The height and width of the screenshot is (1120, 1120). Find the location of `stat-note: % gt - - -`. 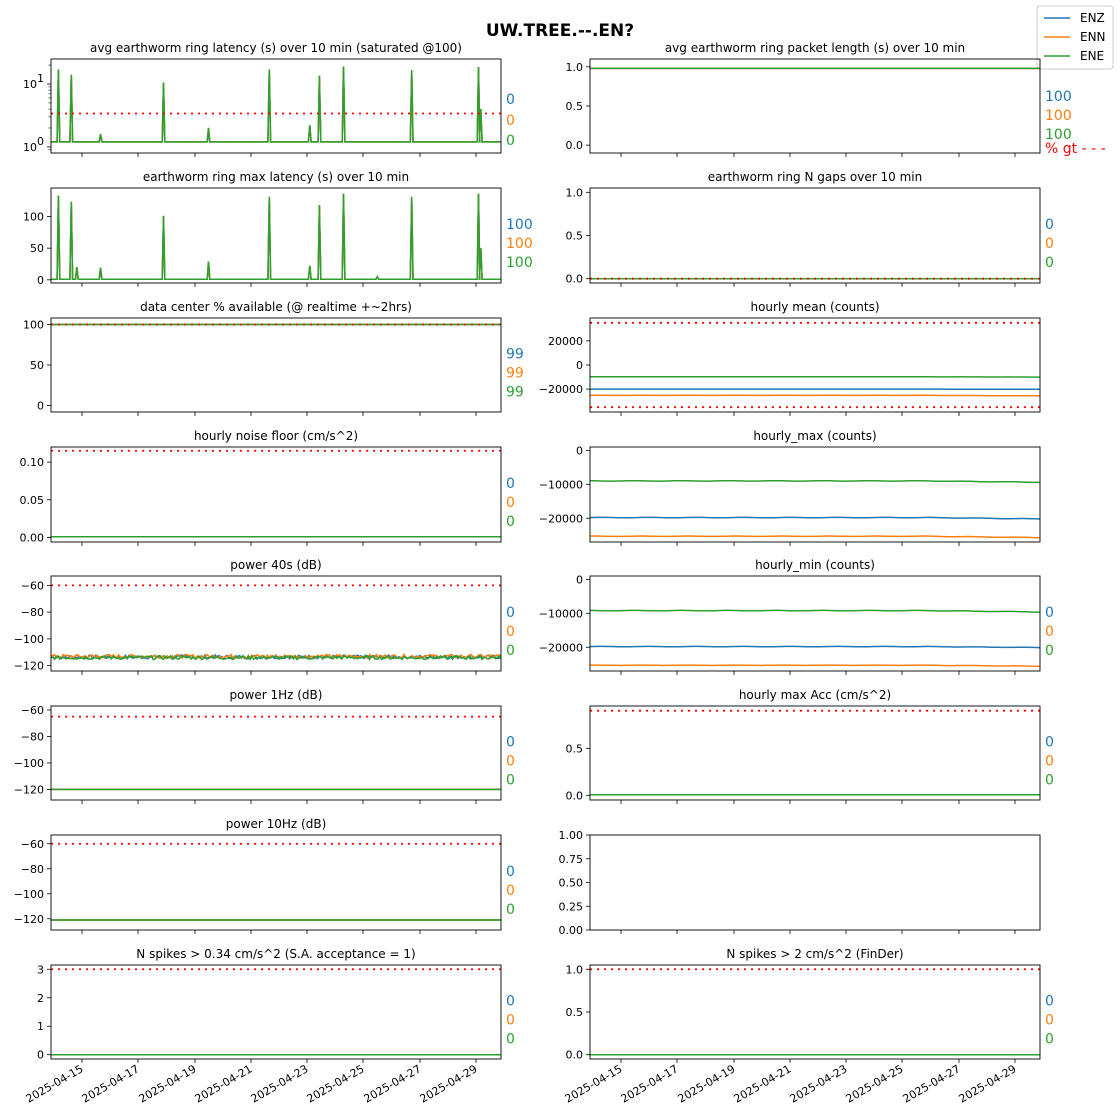

stat-note: % gt - - - is located at coordinates (1075, 149).